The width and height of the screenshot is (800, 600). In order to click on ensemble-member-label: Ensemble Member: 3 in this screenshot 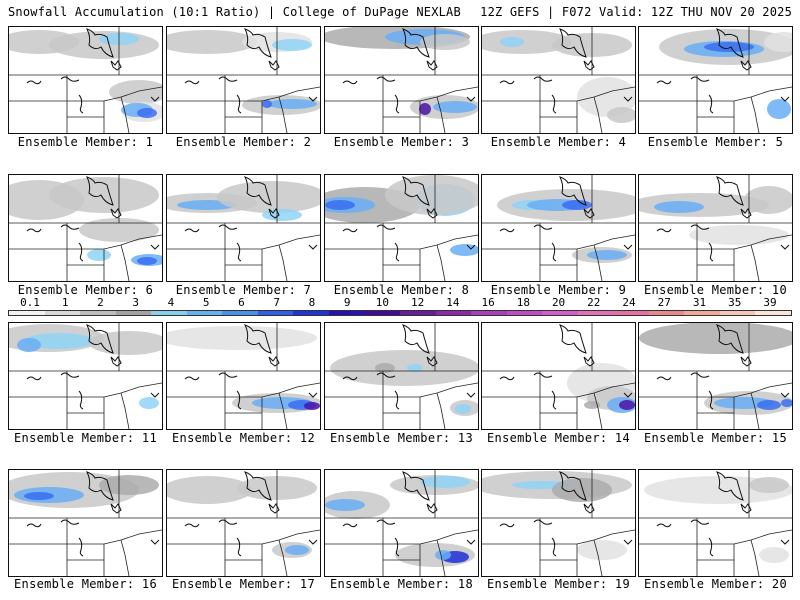, I will do `click(401, 142)`.